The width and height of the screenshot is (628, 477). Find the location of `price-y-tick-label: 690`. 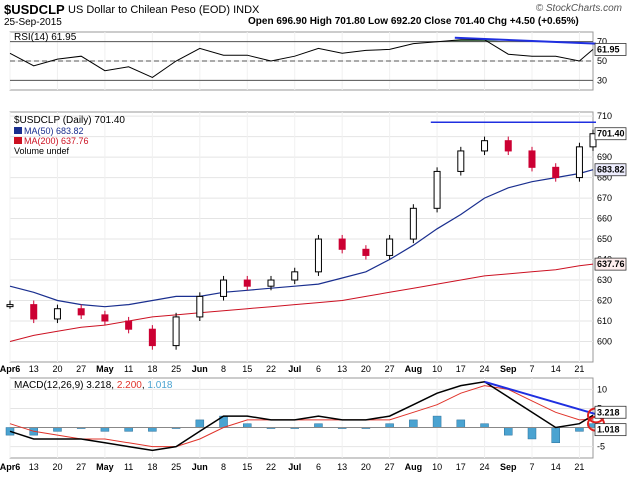

price-y-tick-label: 690 is located at coordinates (604, 157).